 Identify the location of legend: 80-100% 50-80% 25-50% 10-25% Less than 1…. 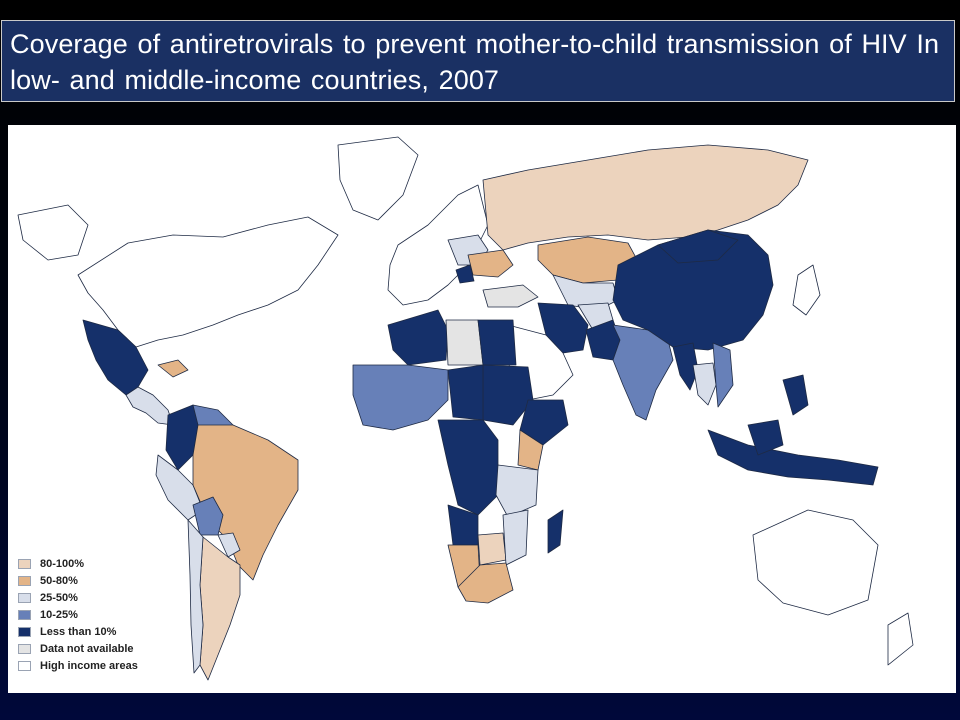
(123, 614).